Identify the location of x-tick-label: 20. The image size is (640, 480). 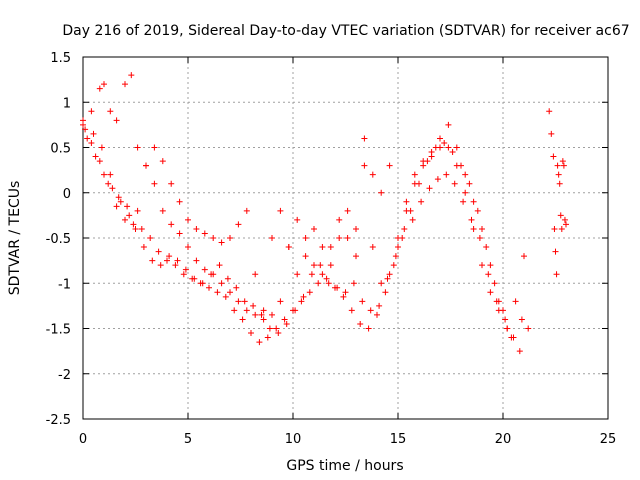
(503, 439).